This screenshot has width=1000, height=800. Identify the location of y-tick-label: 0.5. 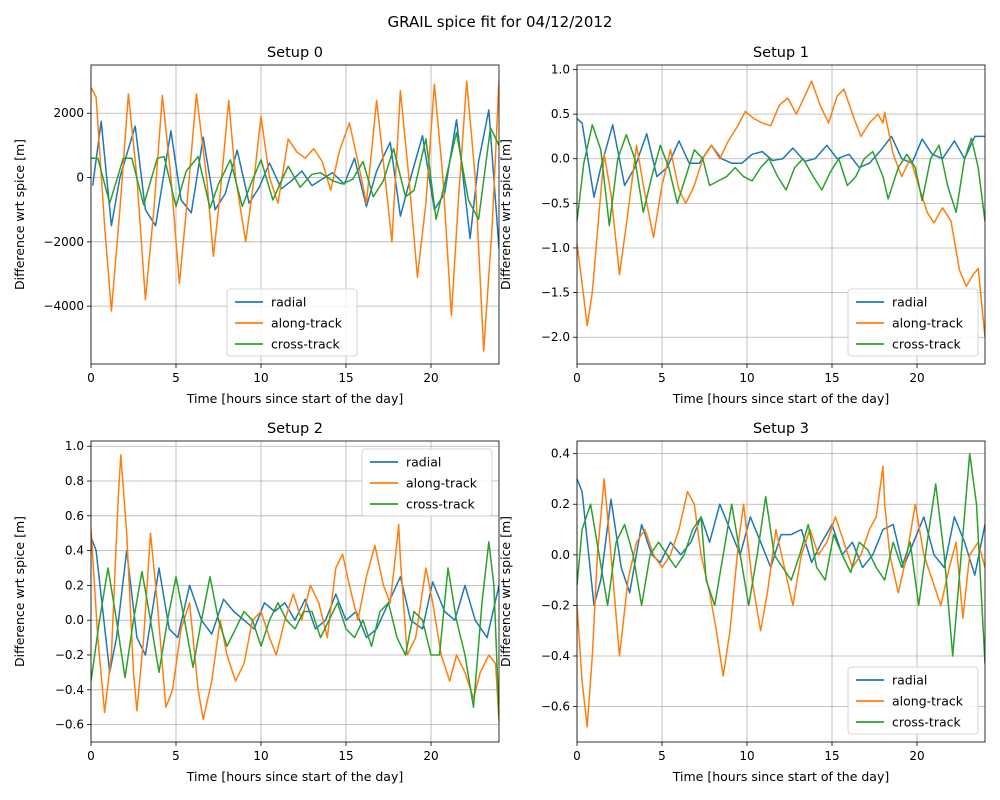
(560, 114).